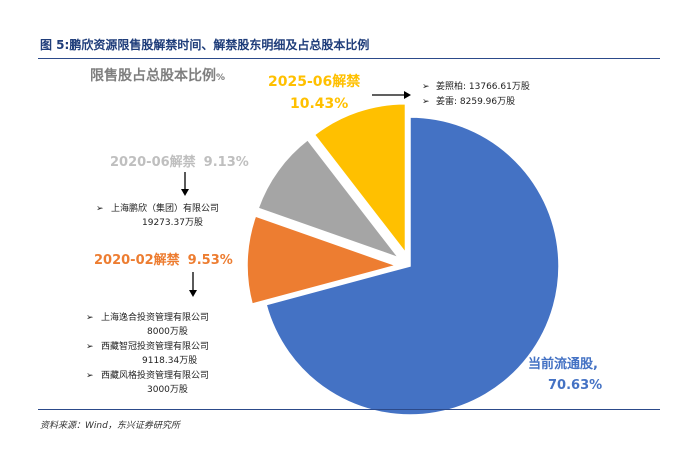  Describe the element at coordinates (314, 81) in the screenshot. I see `label-2025-06: 2025-06解禁` at that location.